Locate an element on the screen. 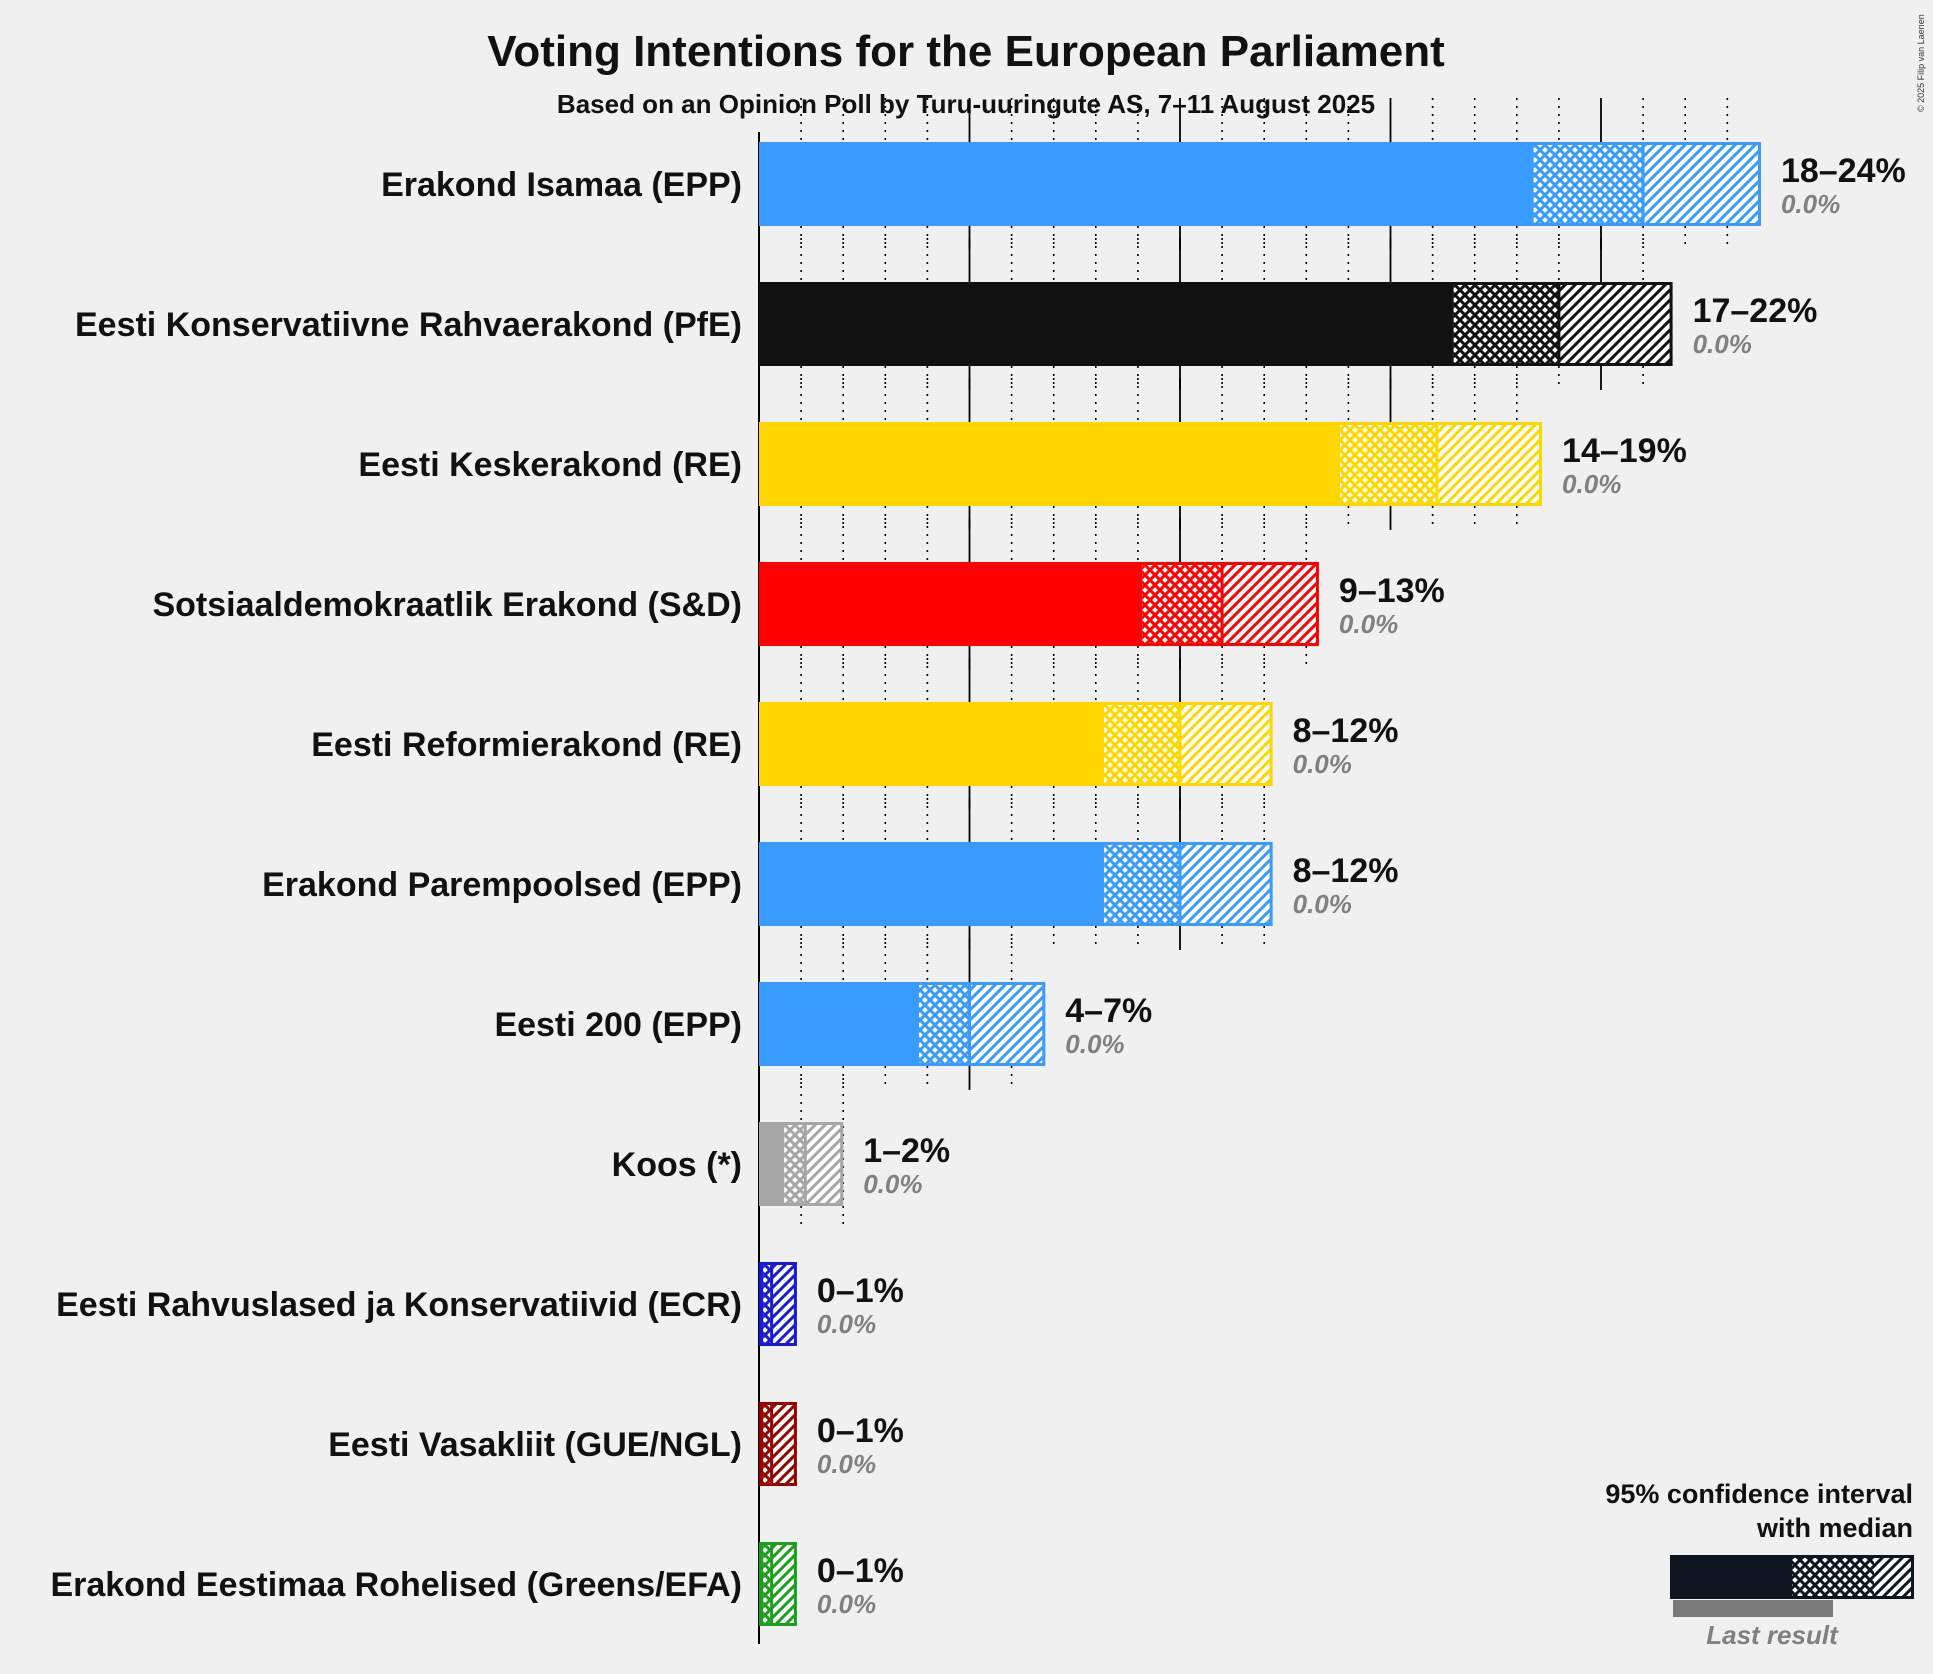 The height and width of the screenshot is (1674, 1933). party-row: Koos (*) 1–2%0.0% is located at coordinates (781, 1164).